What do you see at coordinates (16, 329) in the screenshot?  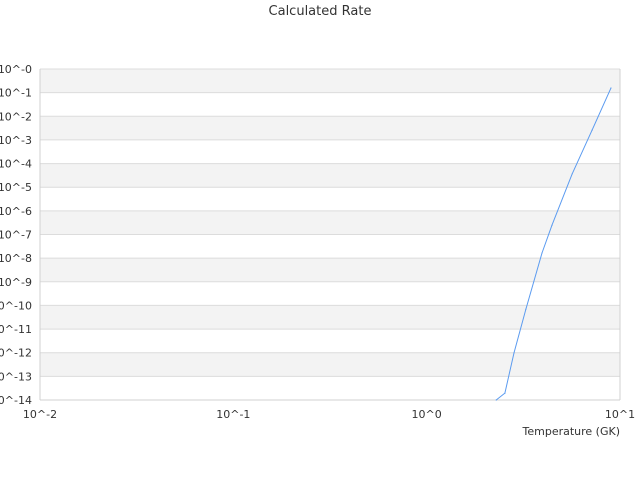 I see `y-tick-label: 10^-11` at bounding box center [16, 329].